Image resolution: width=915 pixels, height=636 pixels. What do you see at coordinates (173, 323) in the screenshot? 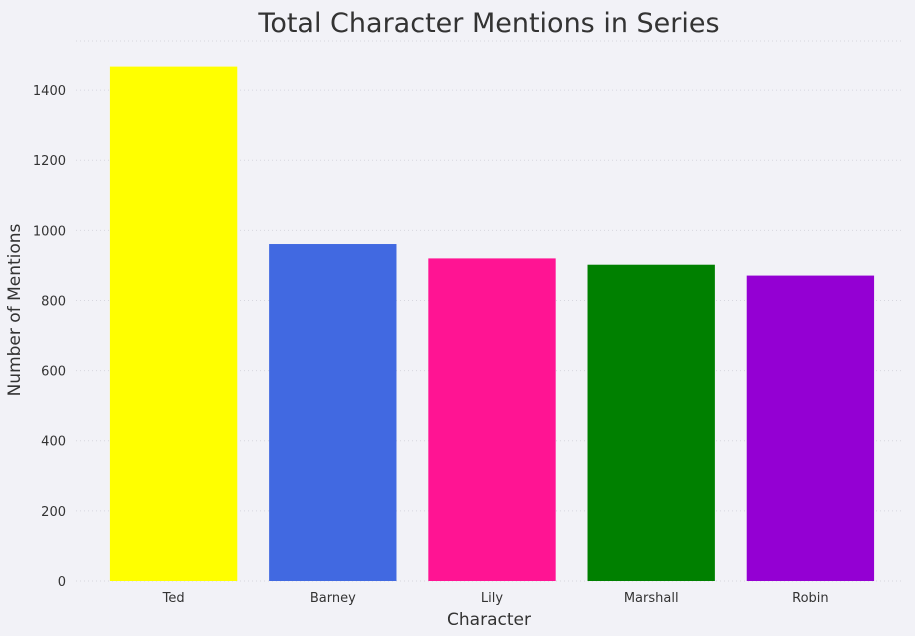
I see `bar-ted` at bounding box center [173, 323].